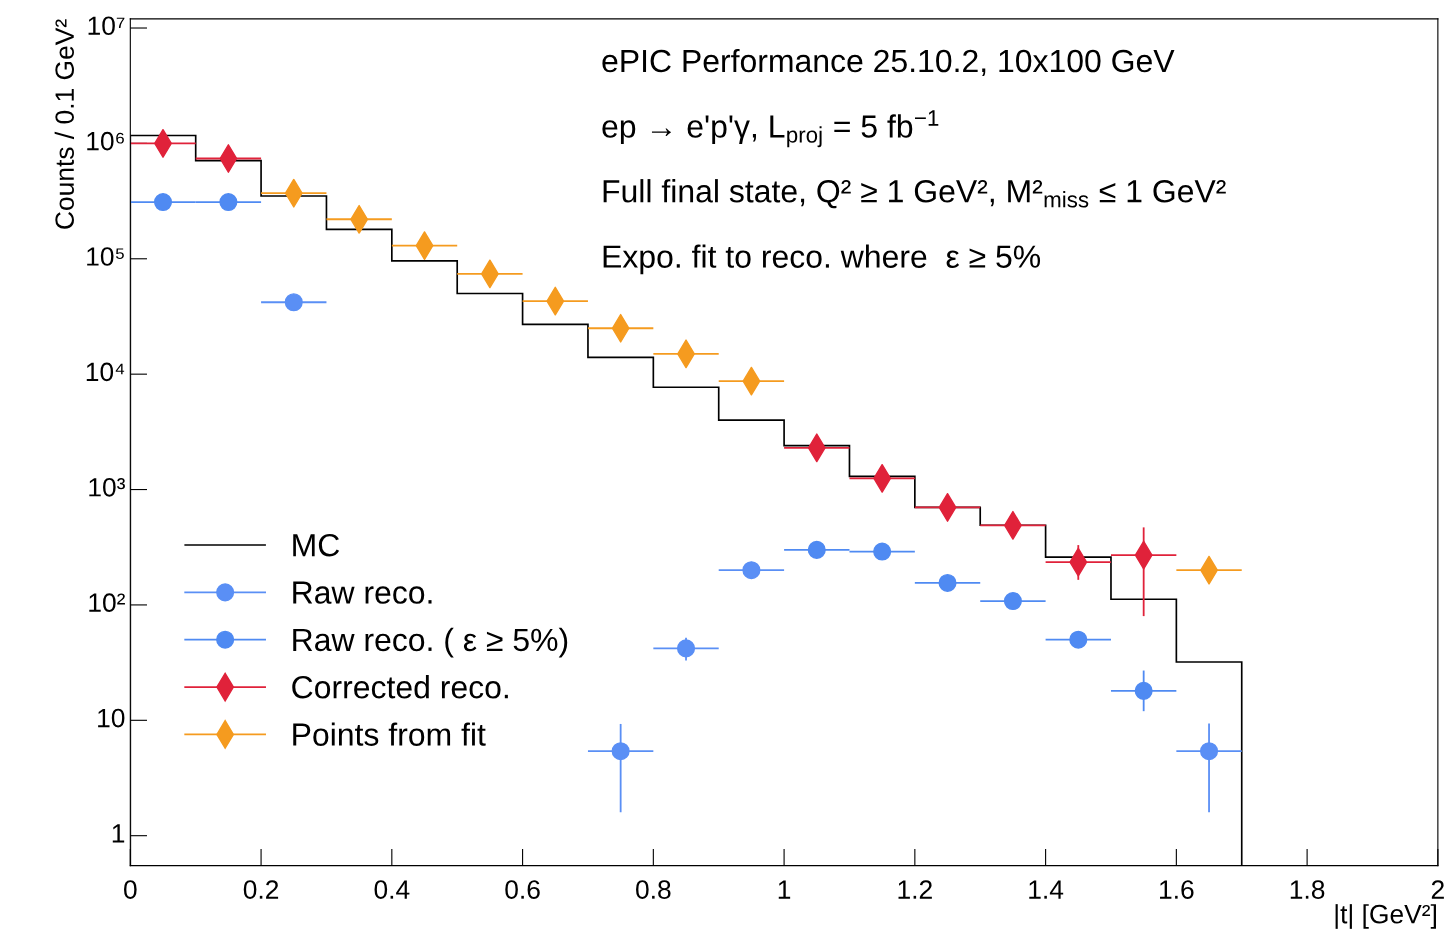  Describe the element at coordinates (105, 372) in the screenshot. I see `y-tick-label: 10⁴` at that location.